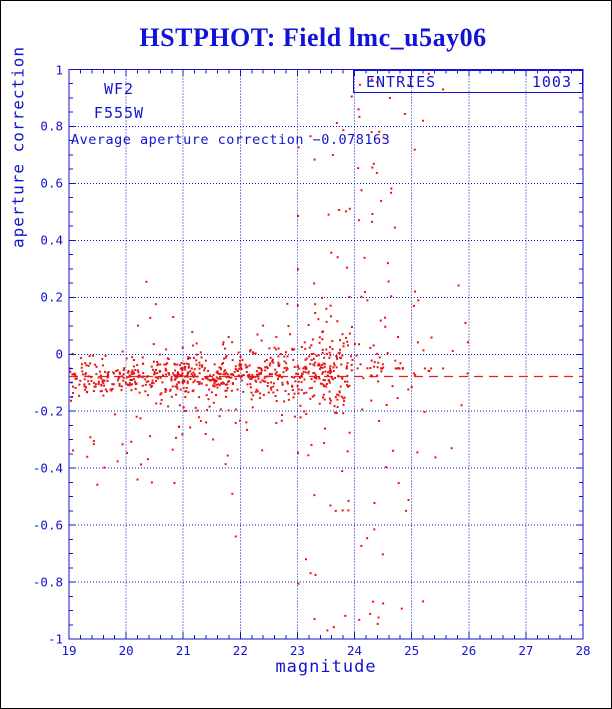 This screenshot has height=709, width=612. I want to click on x-tick-label-27: 27, so click(526, 650).